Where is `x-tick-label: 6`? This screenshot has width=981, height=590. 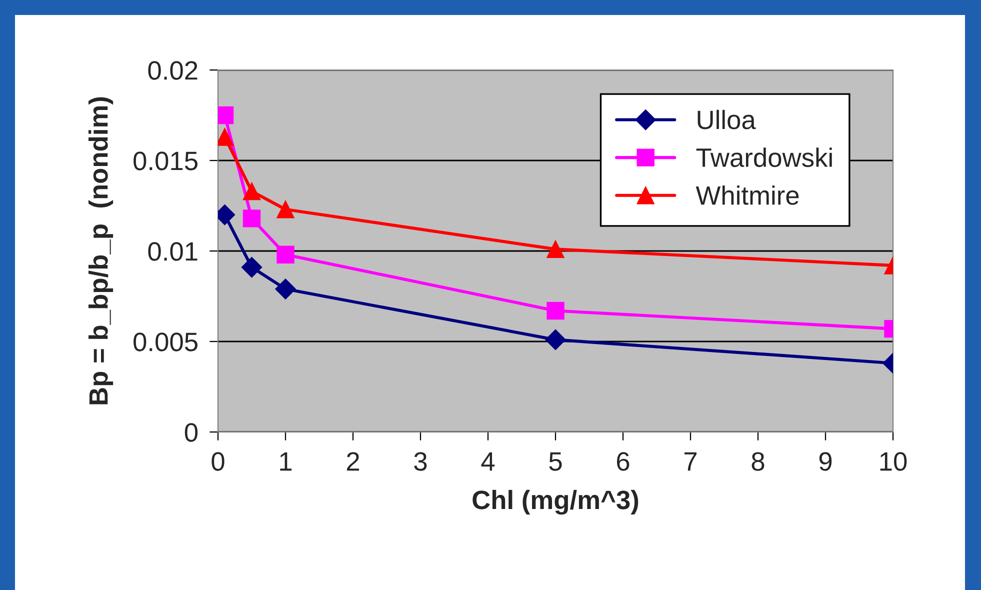
x-tick-label: 6 is located at coordinates (623, 461).